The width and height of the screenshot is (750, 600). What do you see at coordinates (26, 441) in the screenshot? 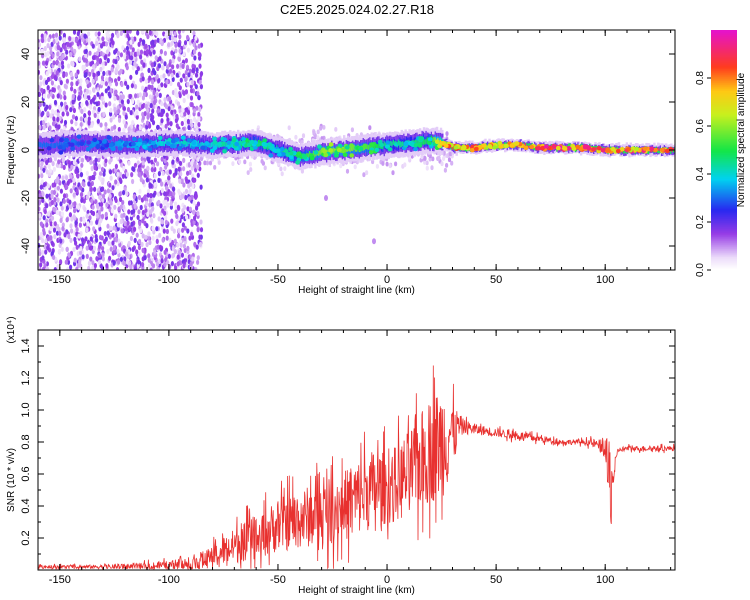
I see `y-tick-label: 0.8` at bounding box center [26, 441].